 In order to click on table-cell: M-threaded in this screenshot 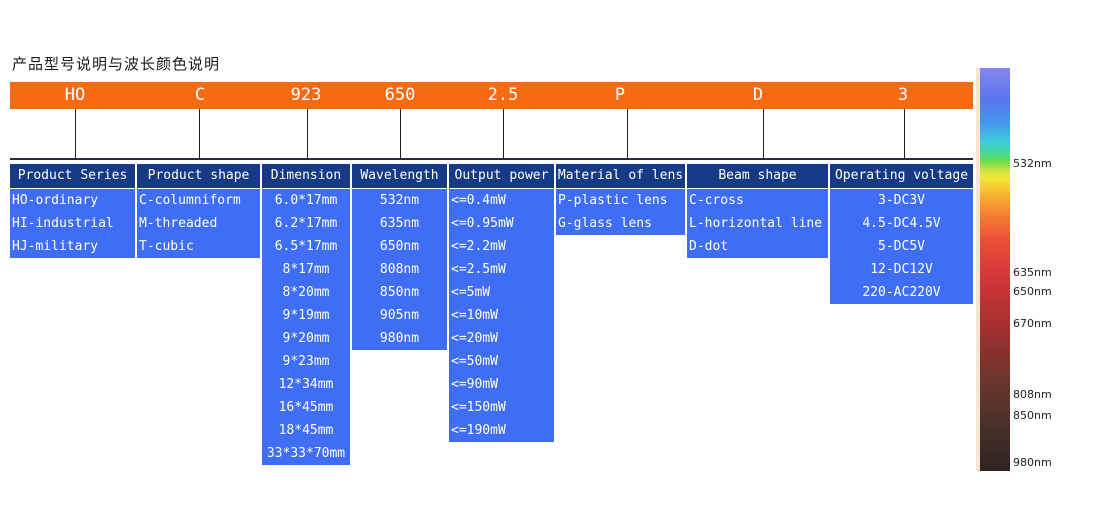, I will do `click(198, 223)`.